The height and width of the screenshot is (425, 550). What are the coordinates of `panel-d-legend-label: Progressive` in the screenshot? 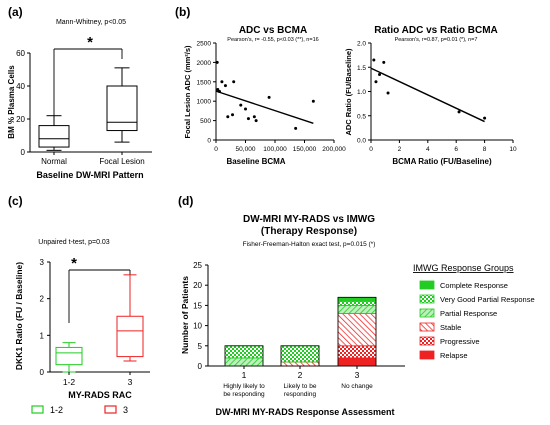 It's located at (460, 341).